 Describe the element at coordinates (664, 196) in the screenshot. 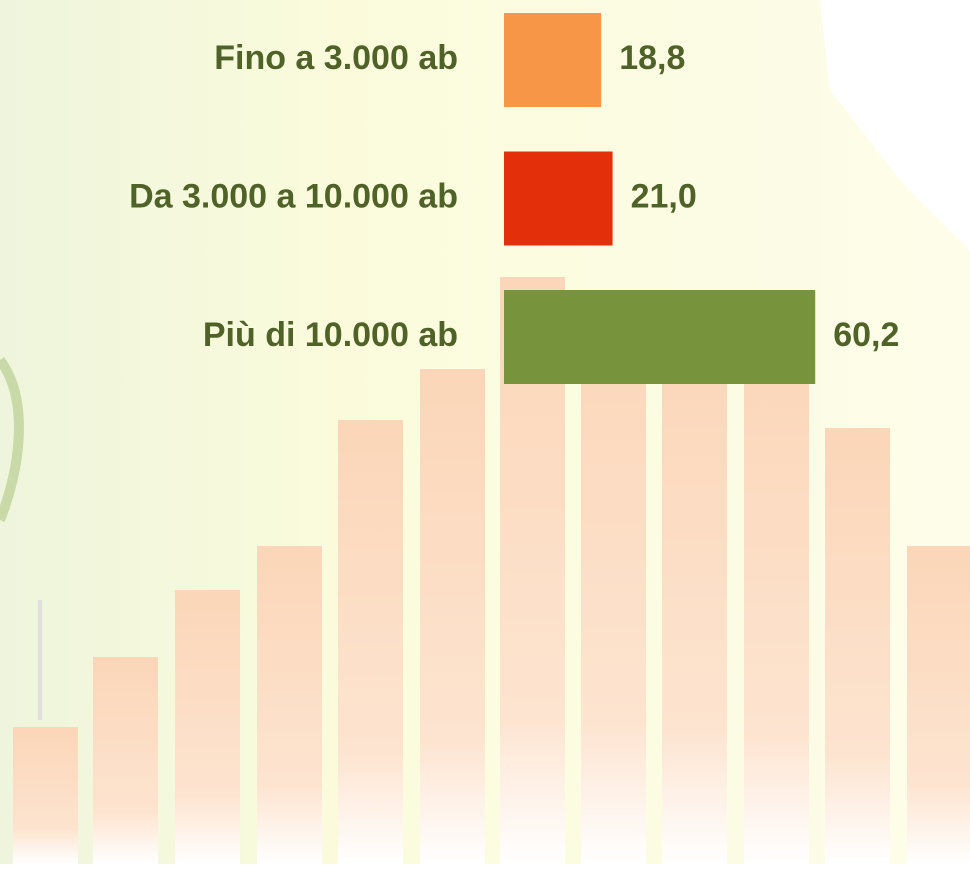

I see `value-label: 21,0` at that location.